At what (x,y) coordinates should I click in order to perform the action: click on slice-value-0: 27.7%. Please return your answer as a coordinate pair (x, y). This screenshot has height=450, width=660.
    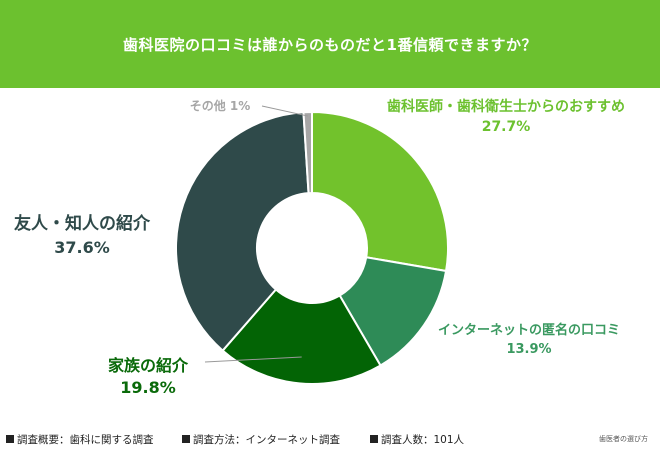
    Looking at the image, I should click on (506, 127).